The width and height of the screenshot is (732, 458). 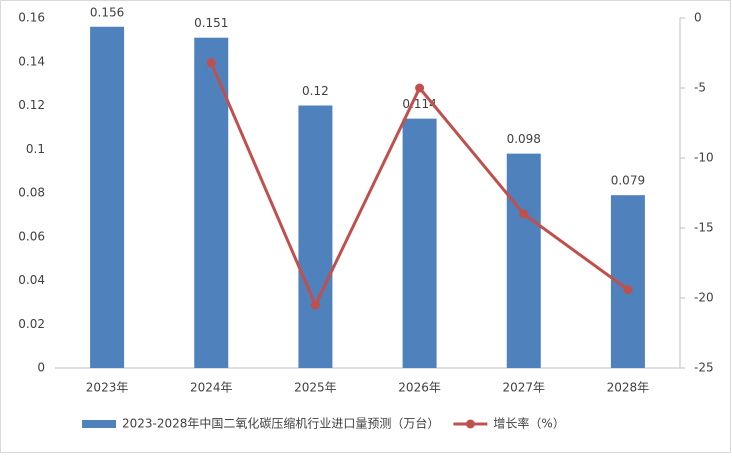 What do you see at coordinates (419, 388) in the screenshot?
I see `x-tick-label: 2026年` at bounding box center [419, 388].